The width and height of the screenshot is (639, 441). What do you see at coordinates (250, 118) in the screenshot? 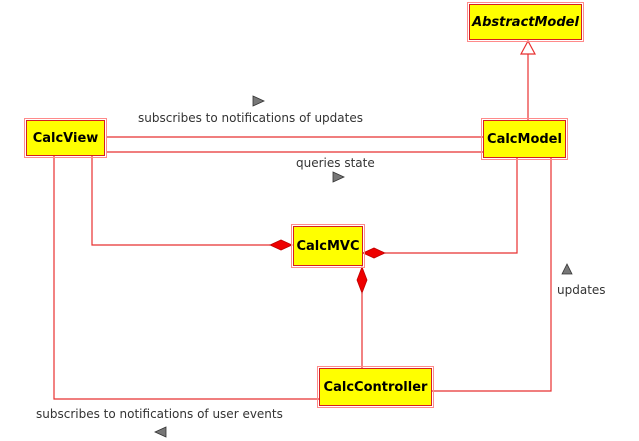
I see `label-subscribes-updates: subscribes to notifications of updates` at bounding box center [250, 118].